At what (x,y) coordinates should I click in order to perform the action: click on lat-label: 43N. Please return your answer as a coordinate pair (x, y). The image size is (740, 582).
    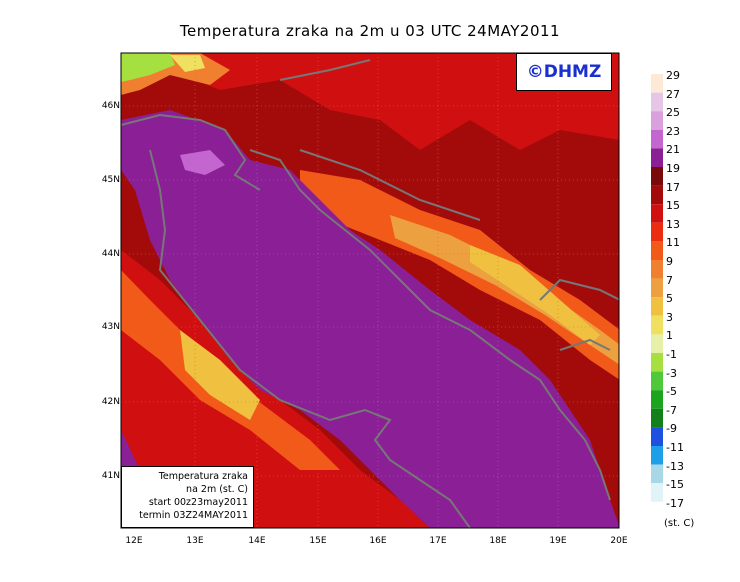
    Looking at the image, I should click on (110, 327).